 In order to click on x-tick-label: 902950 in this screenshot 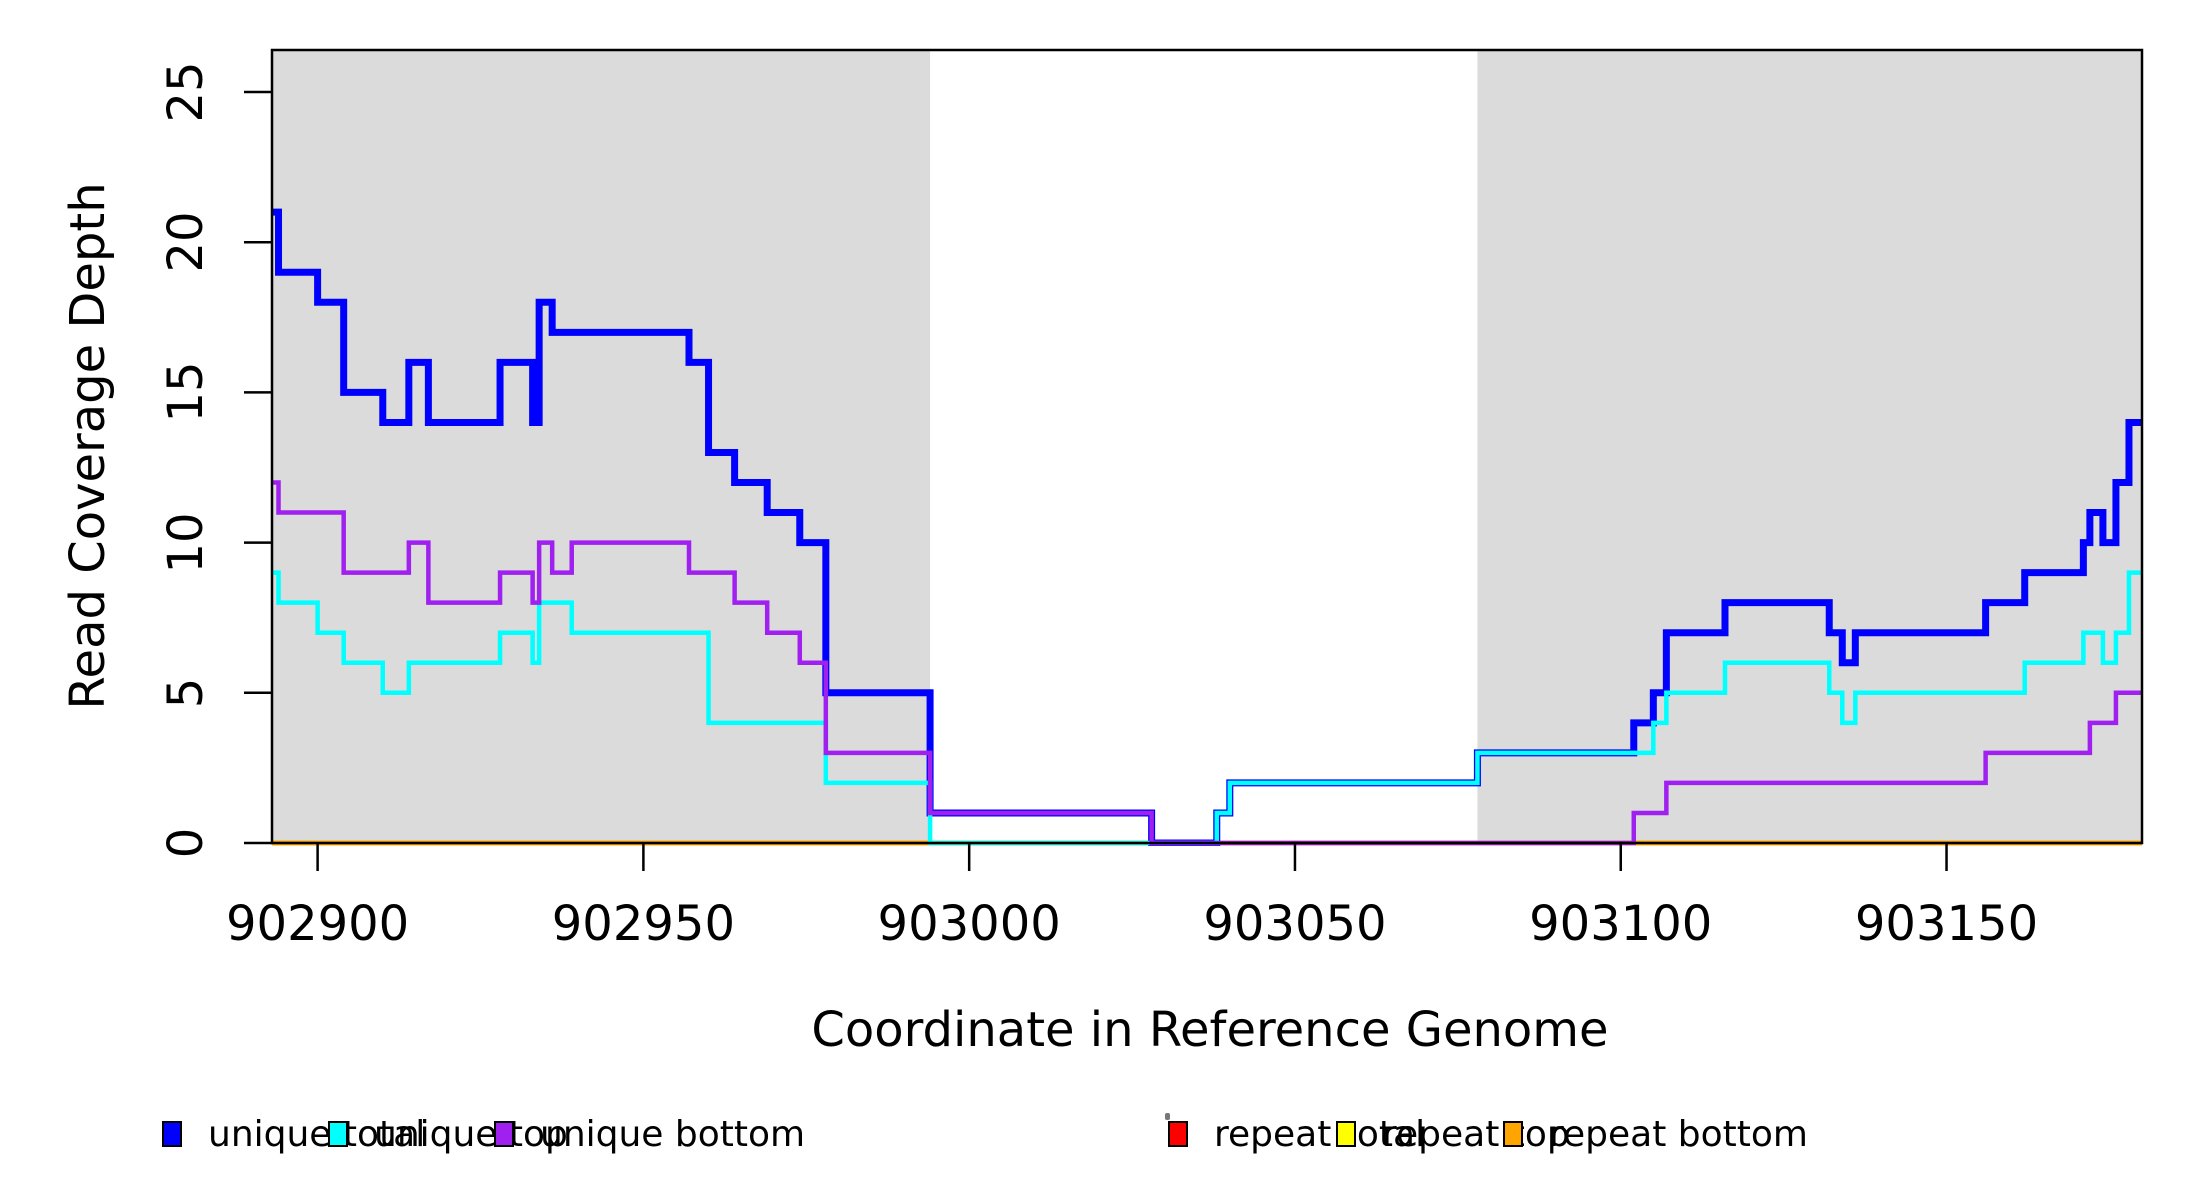, I will do `click(643, 924)`.